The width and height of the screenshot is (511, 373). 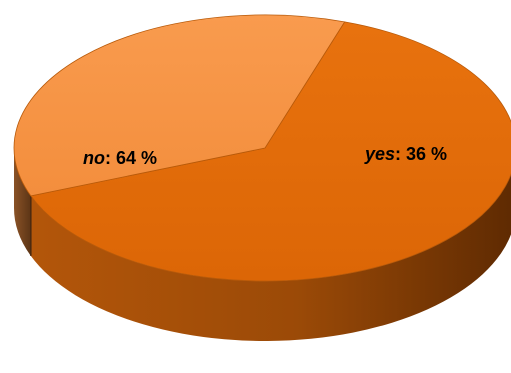 What do you see at coordinates (421, 154) in the screenshot?
I see `slice-value-yes: : 36 %` at bounding box center [421, 154].